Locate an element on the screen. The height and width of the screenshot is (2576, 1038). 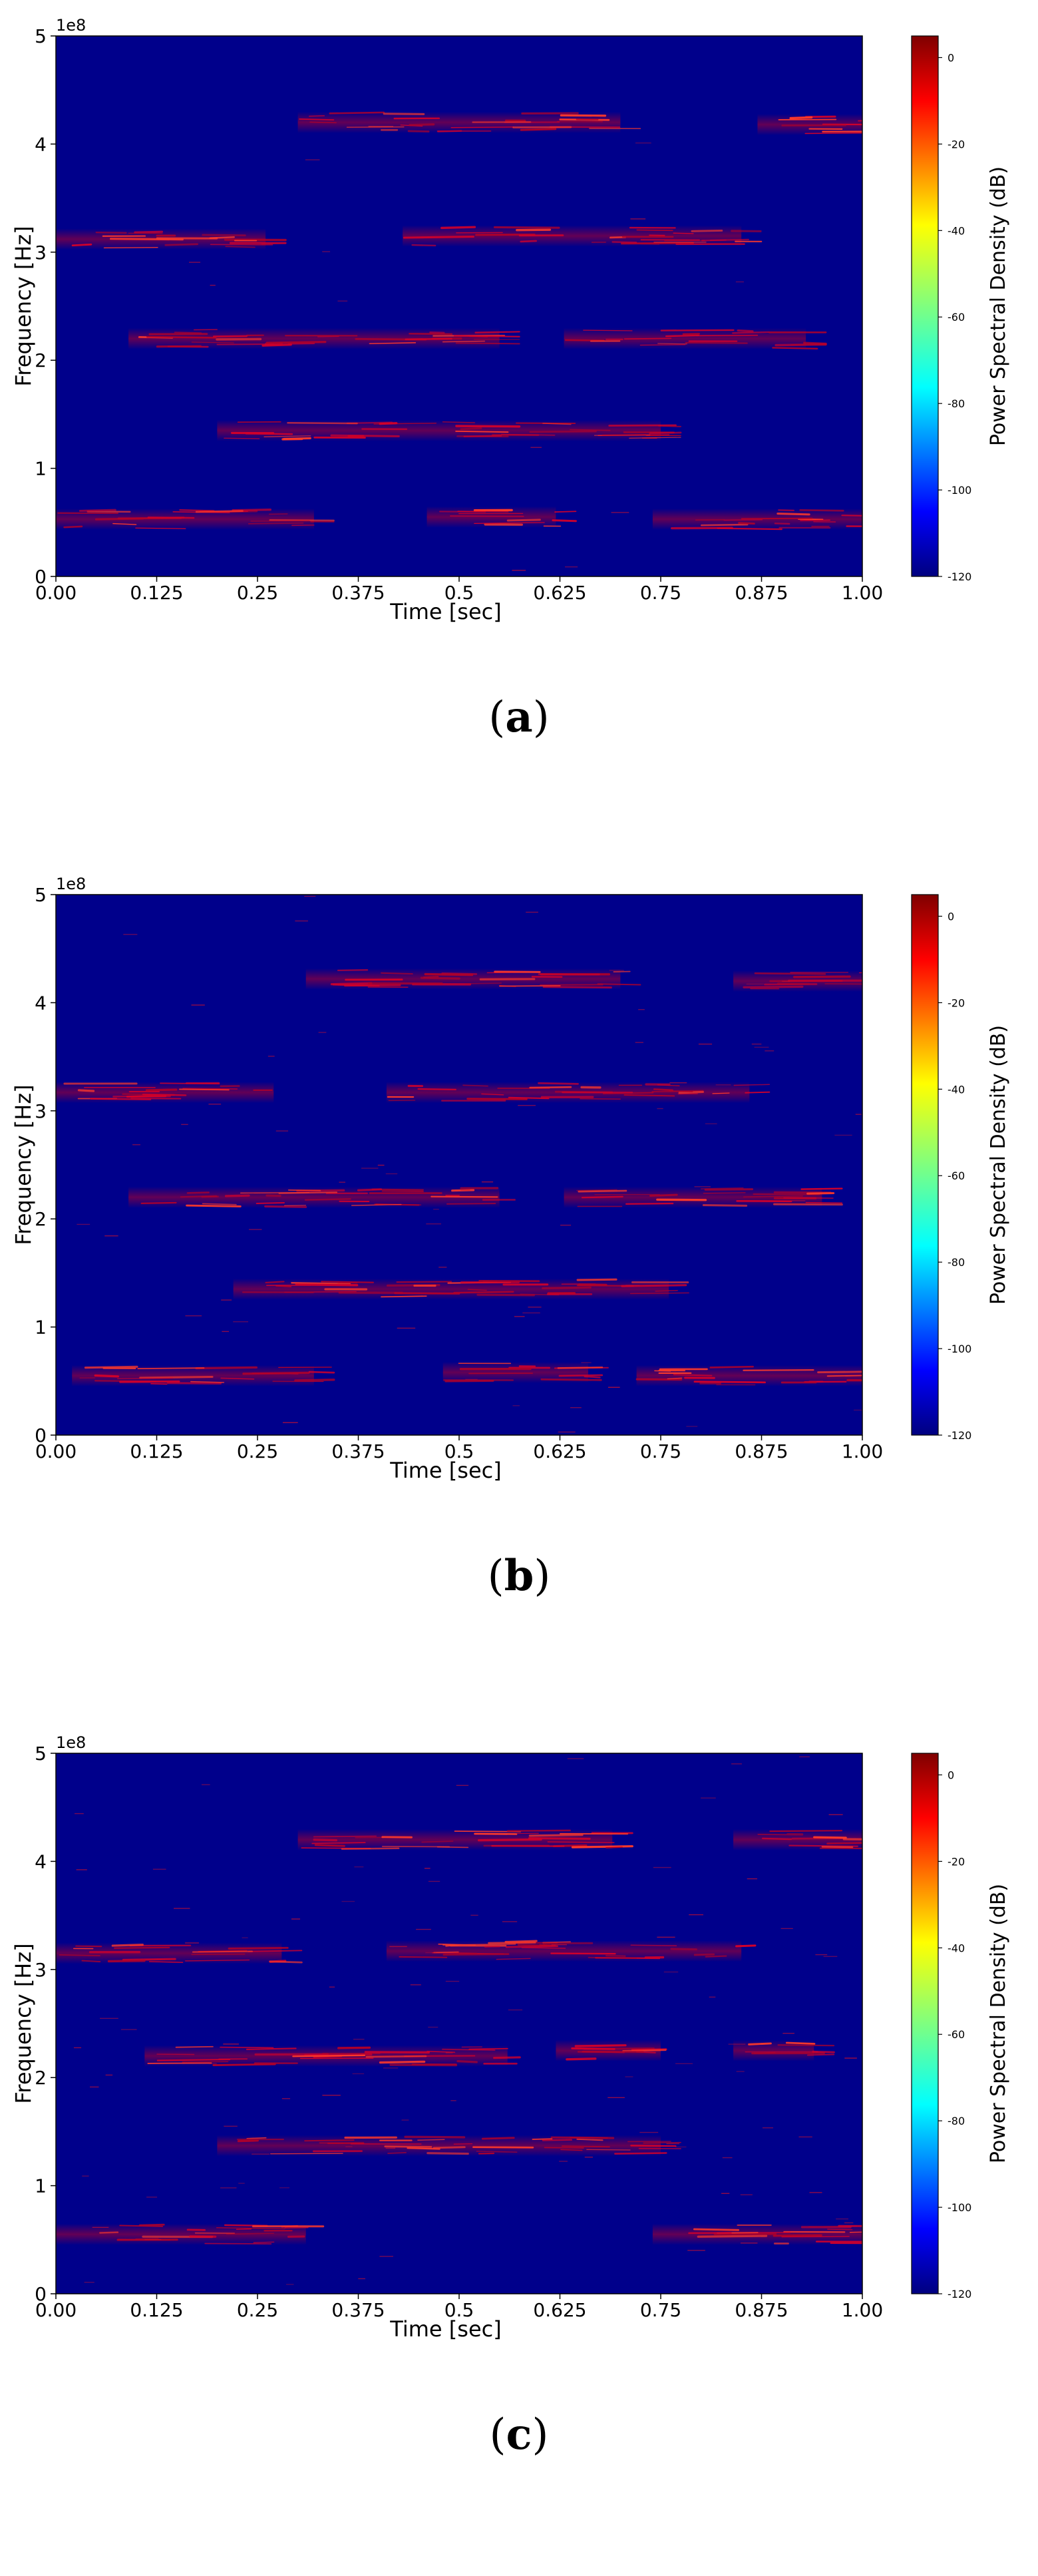
y-tick-label: 0 is located at coordinates (41, 577).